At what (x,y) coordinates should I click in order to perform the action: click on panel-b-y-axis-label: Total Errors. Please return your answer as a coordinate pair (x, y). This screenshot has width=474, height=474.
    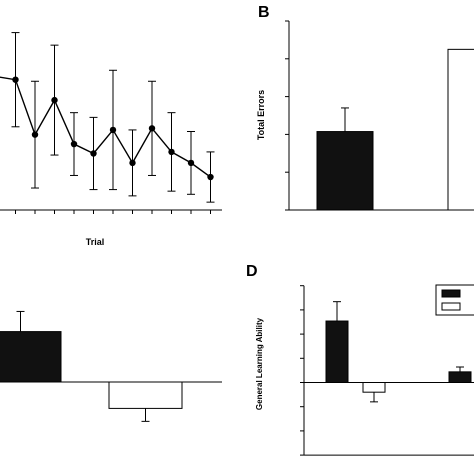
    Looking at the image, I should click on (261, 115).